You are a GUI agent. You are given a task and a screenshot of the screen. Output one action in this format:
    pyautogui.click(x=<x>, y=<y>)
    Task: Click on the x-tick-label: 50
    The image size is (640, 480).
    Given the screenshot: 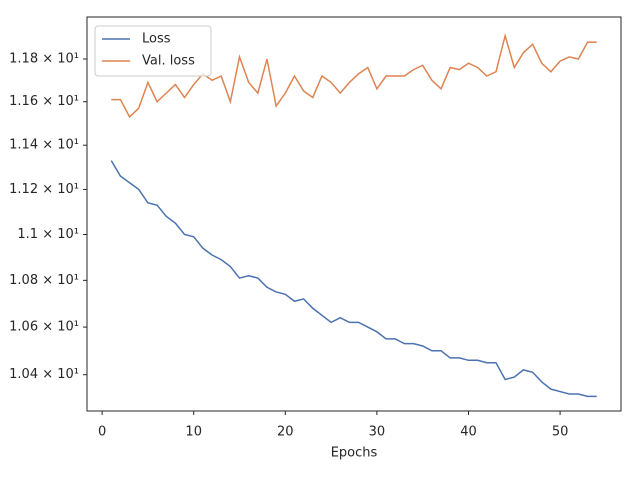 What is the action you would take?
    pyautogui.click(x=560, y=432)
    